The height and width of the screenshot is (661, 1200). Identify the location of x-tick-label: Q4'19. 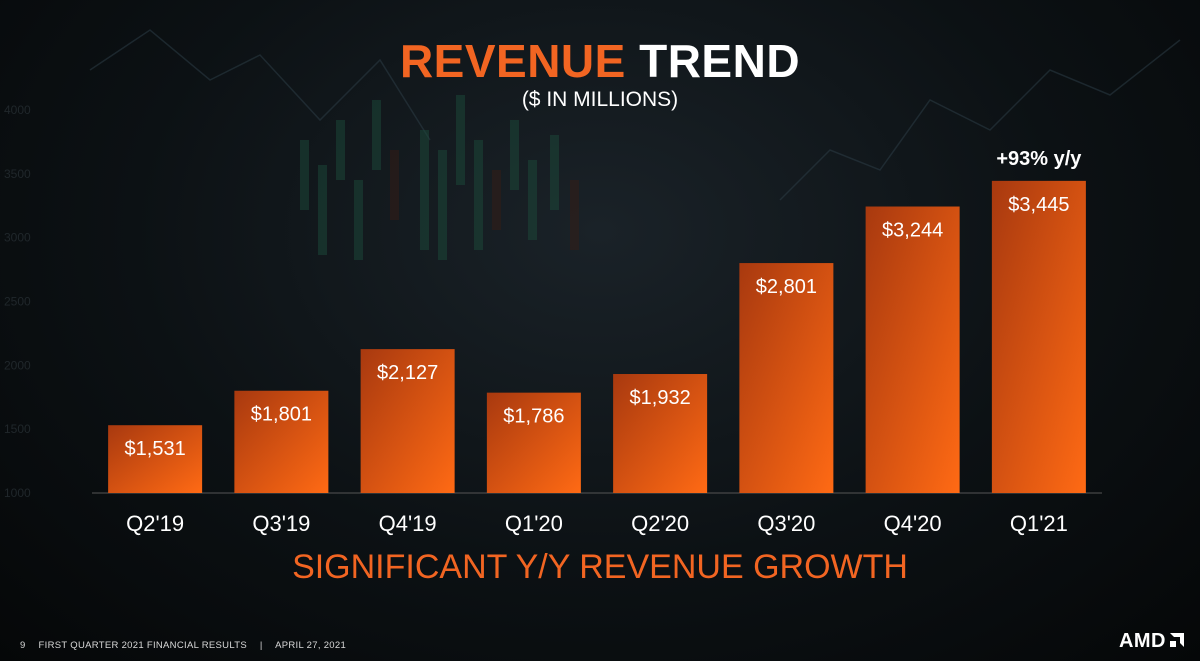
(408, 523).